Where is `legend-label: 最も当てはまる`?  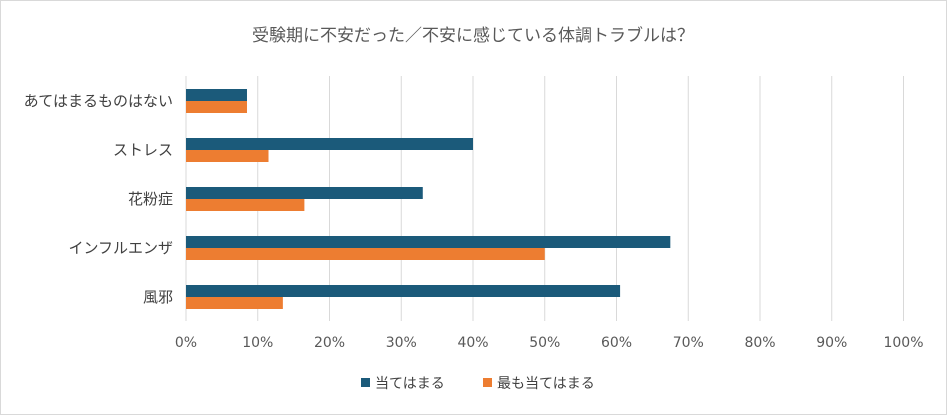 legend-label: 最も当てはまる is located at coordinates (546, 384).